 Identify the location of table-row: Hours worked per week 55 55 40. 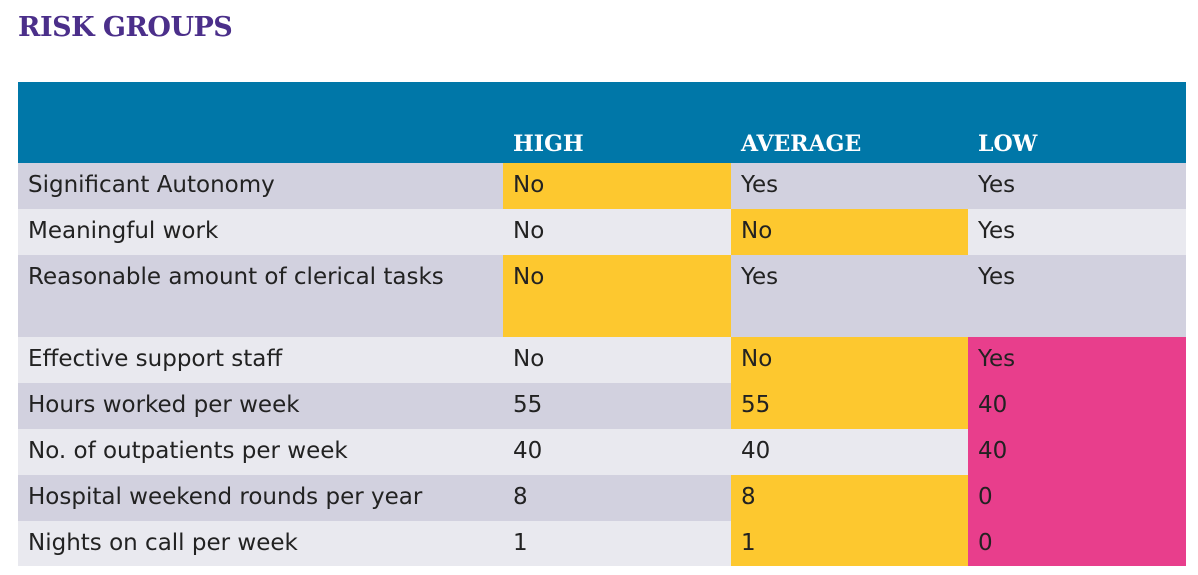
(602, 406).